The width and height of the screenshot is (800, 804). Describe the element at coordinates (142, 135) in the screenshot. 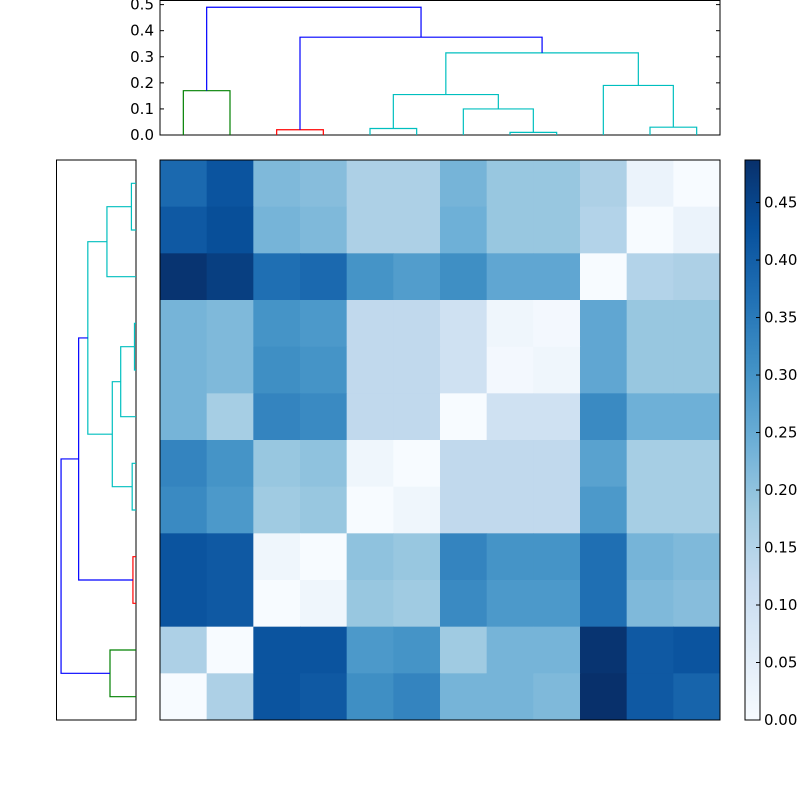

I see `top-dendrogram-tick-label: 0.0` at that location.